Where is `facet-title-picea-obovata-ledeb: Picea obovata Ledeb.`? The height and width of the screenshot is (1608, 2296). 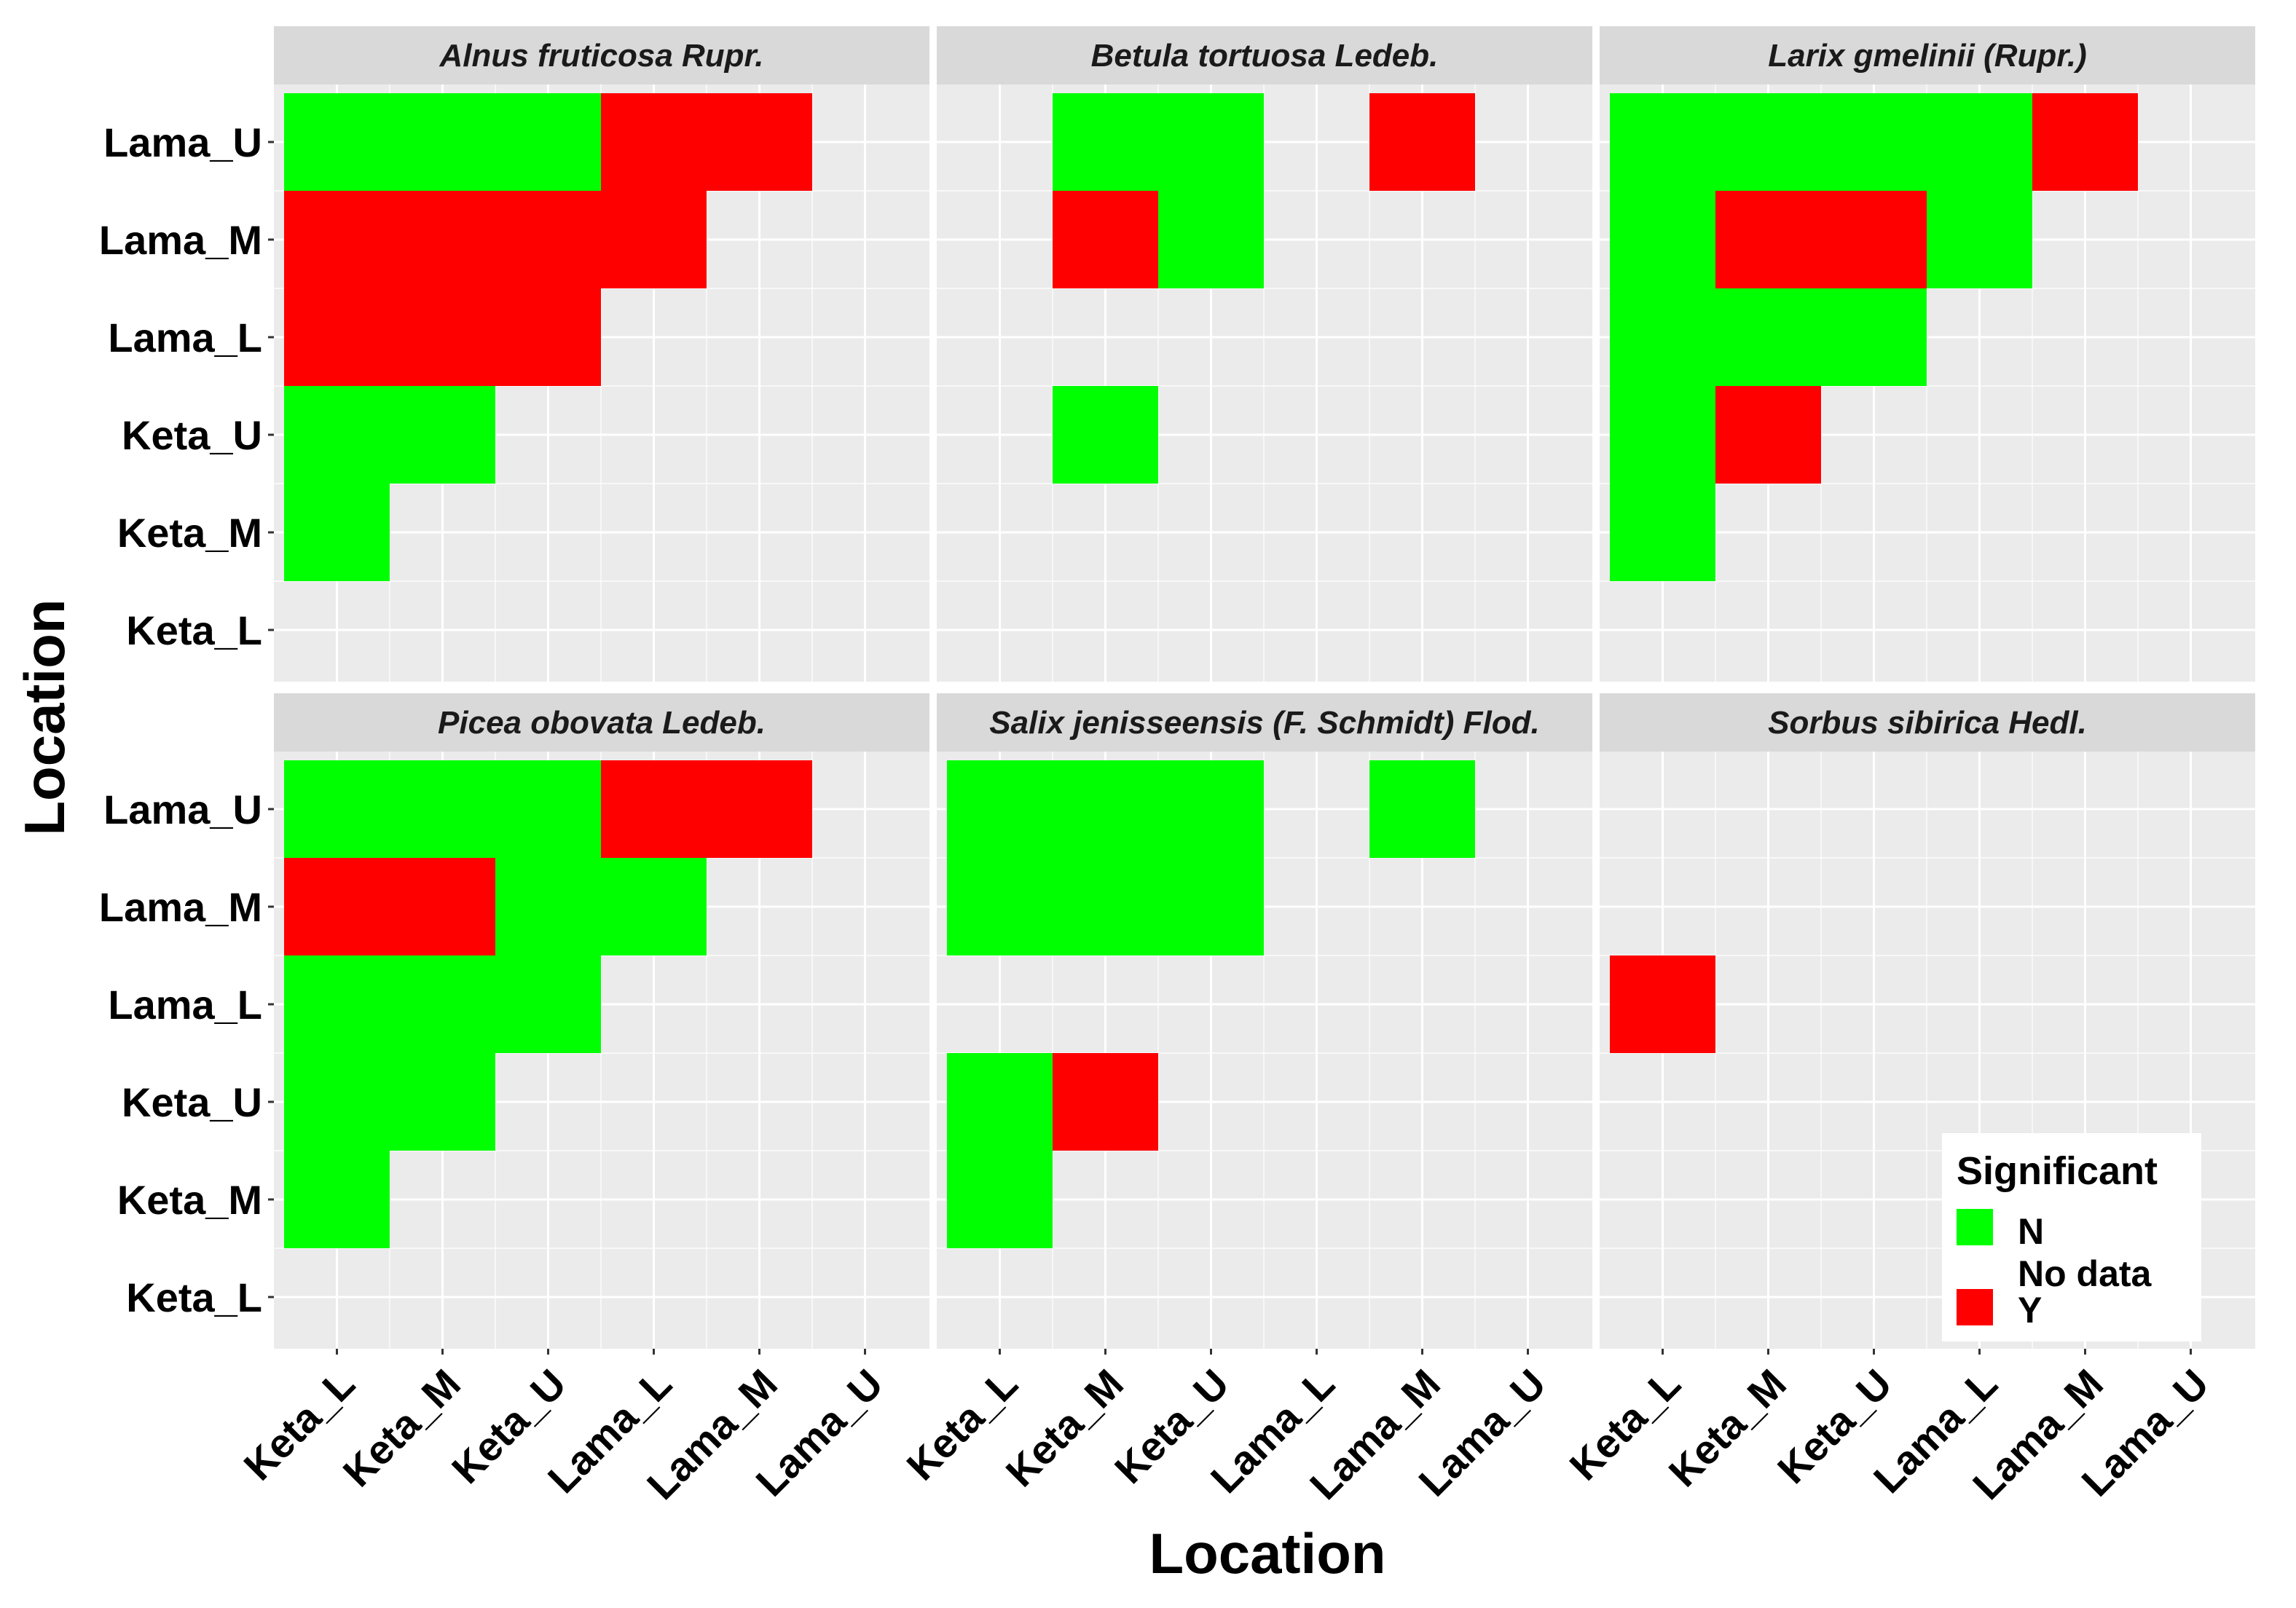 facet-title-picea-obovata-ledeb: Picea obovata Ledeb. is located at coordinates (602, 723).